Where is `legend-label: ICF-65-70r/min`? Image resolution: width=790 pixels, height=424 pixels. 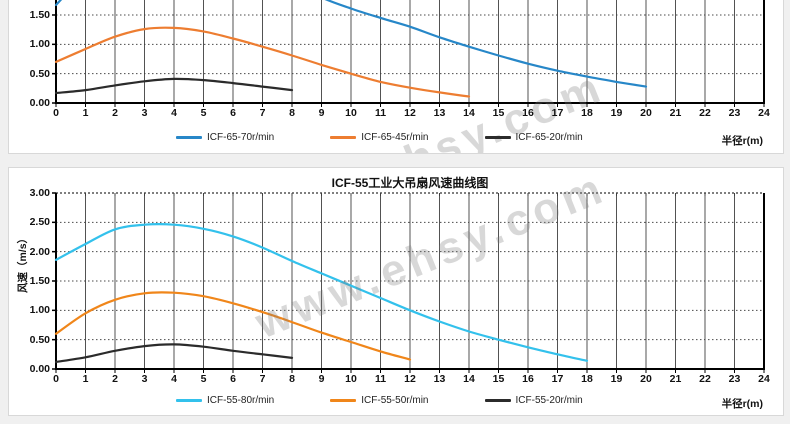
legend-label: ICF-65-70r/min is located at coordinates (241, 137).